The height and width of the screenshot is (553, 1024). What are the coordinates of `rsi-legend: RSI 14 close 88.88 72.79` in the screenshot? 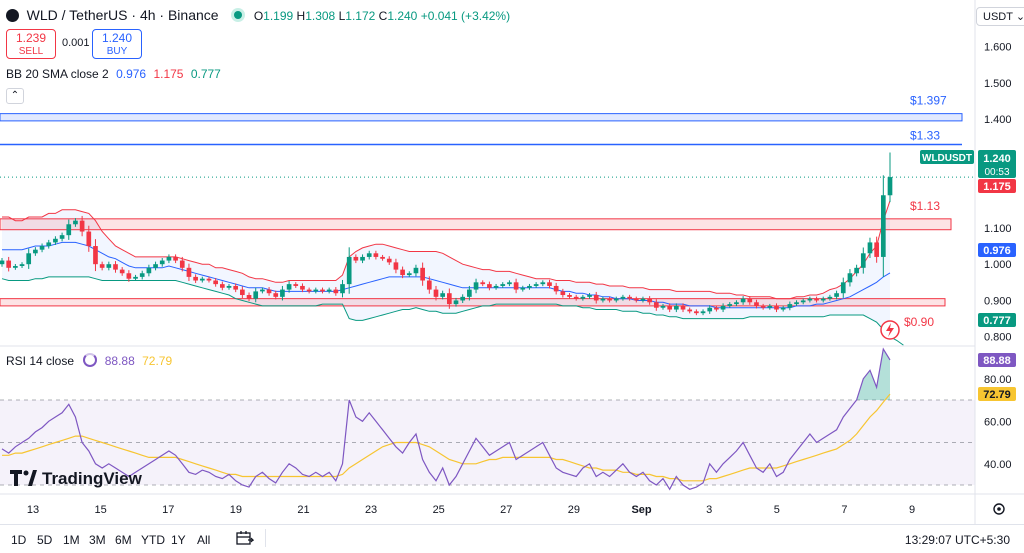 It's located at (89, 360).